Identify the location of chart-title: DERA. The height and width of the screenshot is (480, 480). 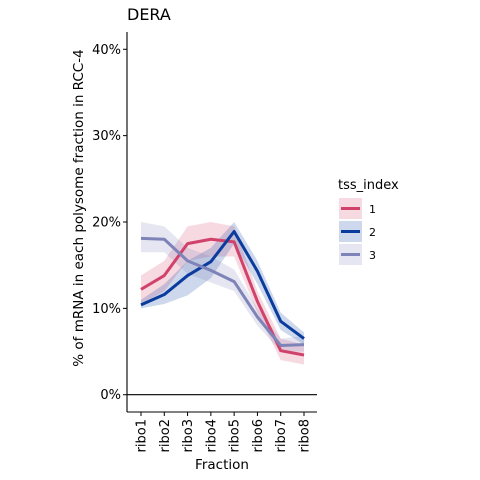
(149, 14).